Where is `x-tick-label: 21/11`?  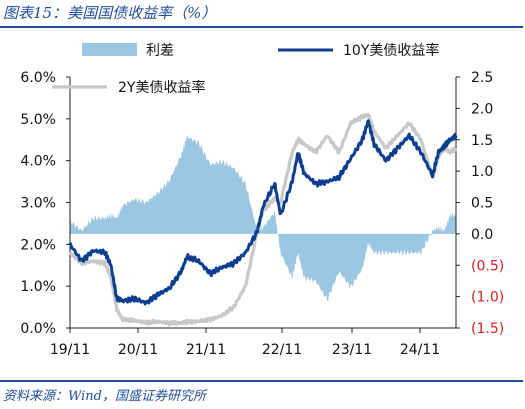
x-tick-label: 21/11 is located at coordinates (206, 350).